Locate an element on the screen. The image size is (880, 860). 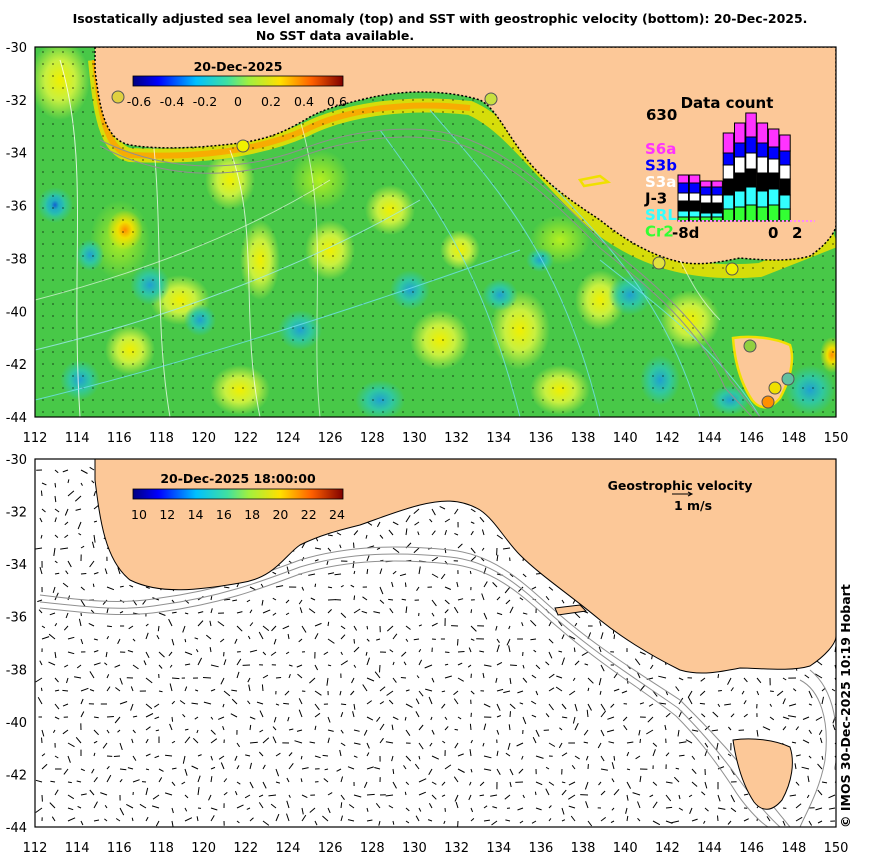
sst-colorbar-title: 20-Dec-2025 18:00:00 is located at coordinates (238, 478).